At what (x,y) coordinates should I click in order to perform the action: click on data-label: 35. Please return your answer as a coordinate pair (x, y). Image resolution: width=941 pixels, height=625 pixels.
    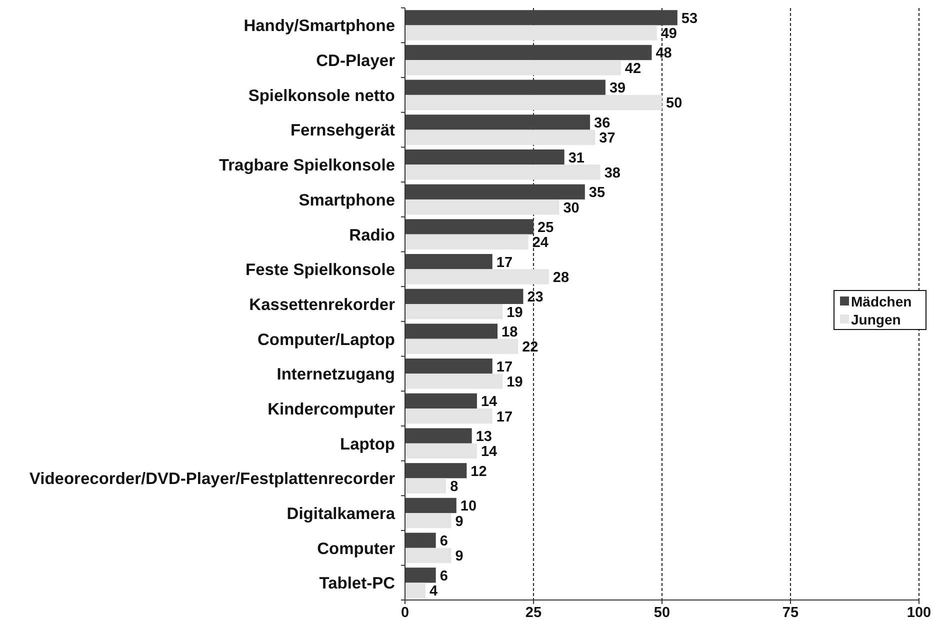
    Looking at the image, I should click on (597, 193).